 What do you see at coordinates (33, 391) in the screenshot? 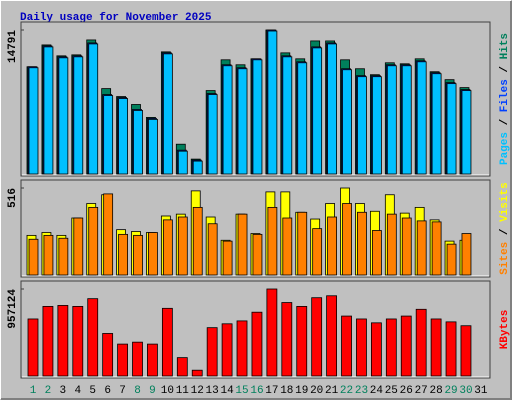
I see `x-tick-label: 1` at bounding box center [33, 391].